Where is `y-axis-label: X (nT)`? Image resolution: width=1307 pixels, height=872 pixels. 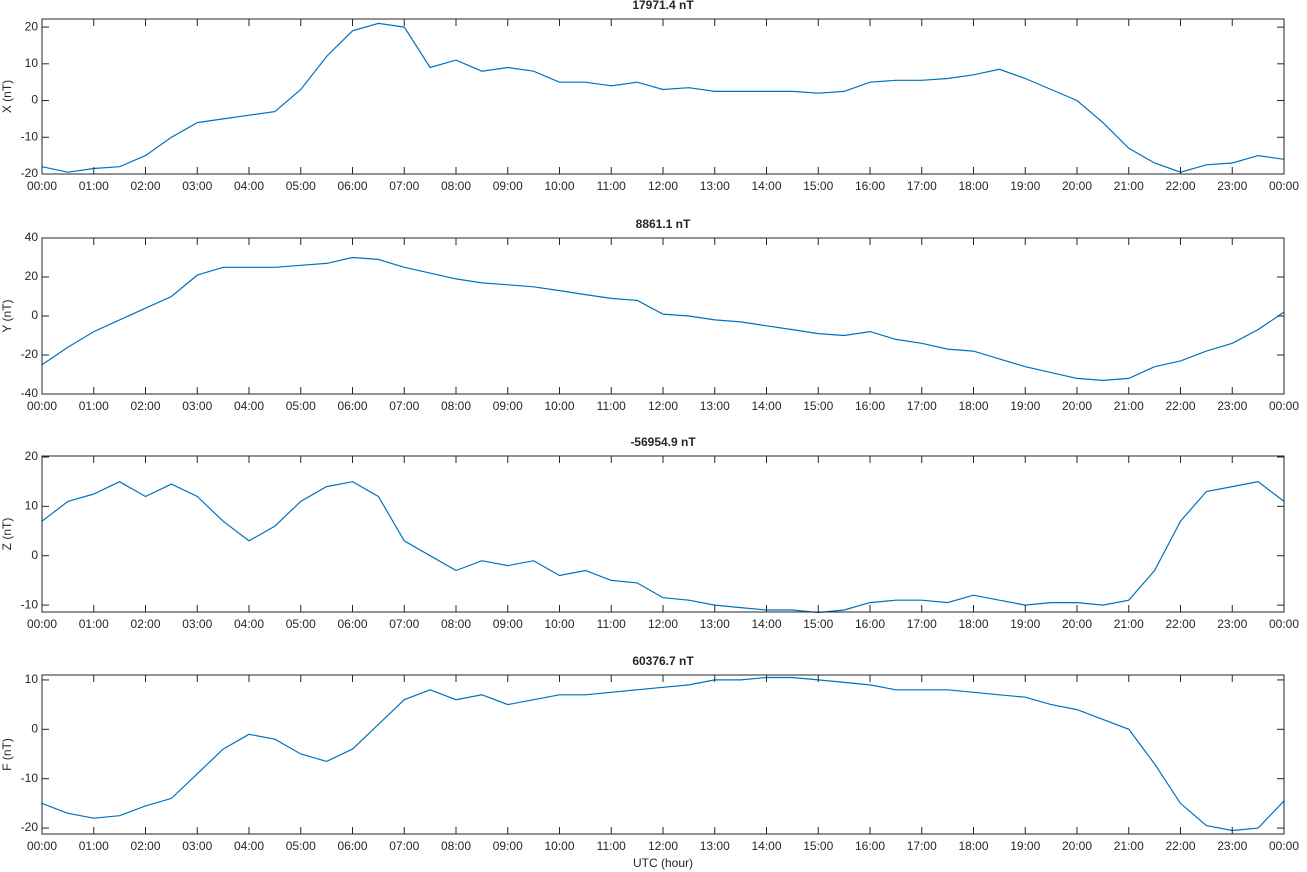 y-axis-label: X (nT) is located at coordinates (7, 96).